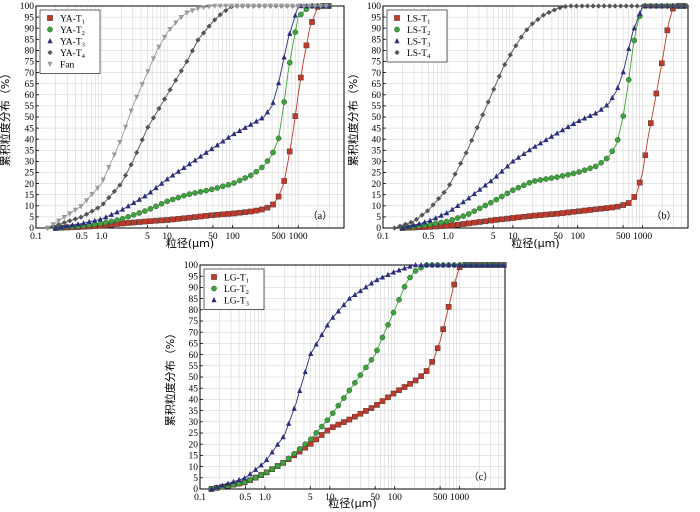  What do you see at coordinates (30, 63) in the screenshot?
I see `y-tick-label: 75` at bounding box center [30, 63].